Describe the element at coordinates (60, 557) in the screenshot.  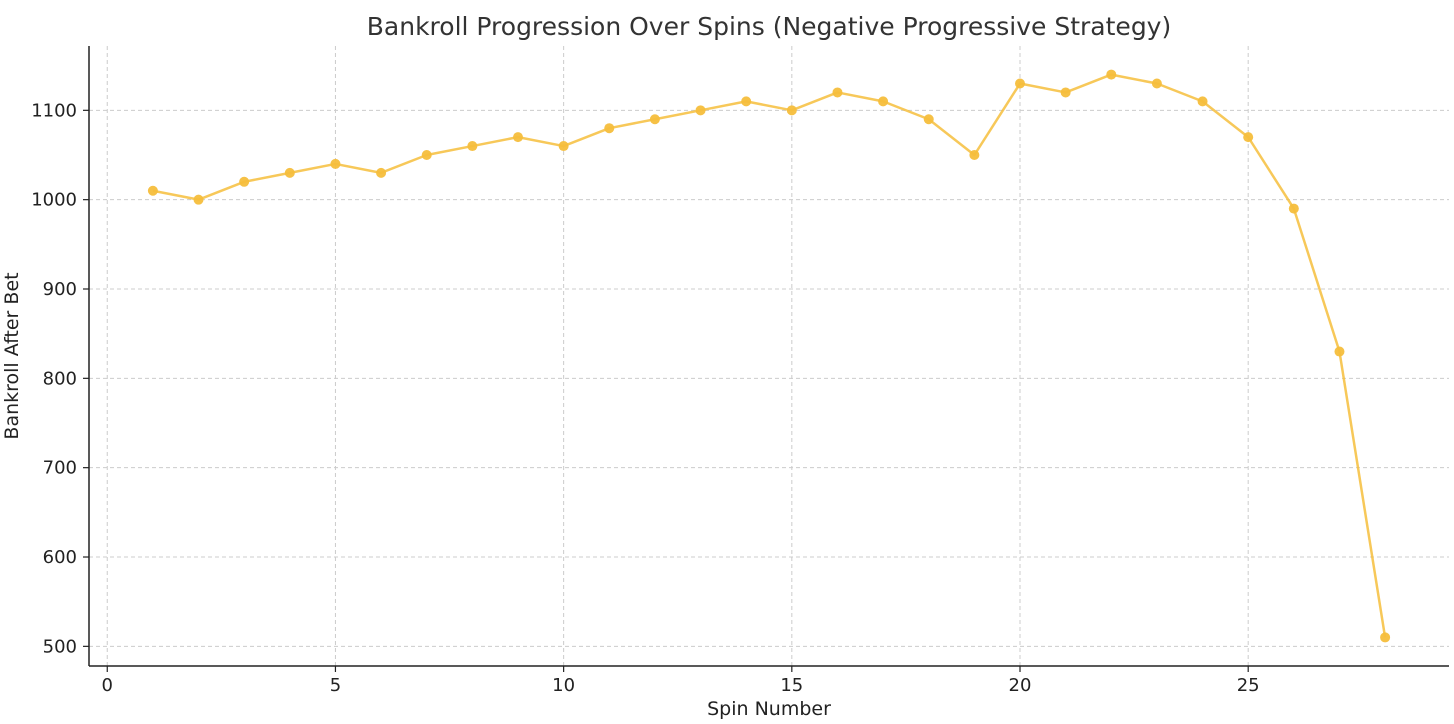
I see `y-tick-label: 600` at that location.